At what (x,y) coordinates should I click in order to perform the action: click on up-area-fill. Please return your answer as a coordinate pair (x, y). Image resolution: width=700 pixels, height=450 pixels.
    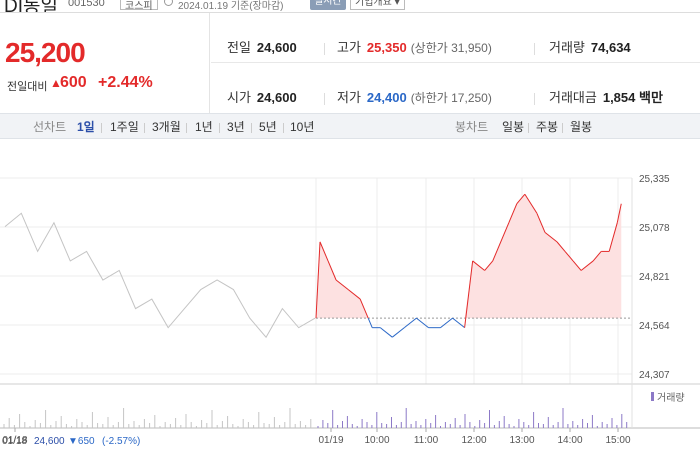
    Looking at the image, I should click on (469, 256).